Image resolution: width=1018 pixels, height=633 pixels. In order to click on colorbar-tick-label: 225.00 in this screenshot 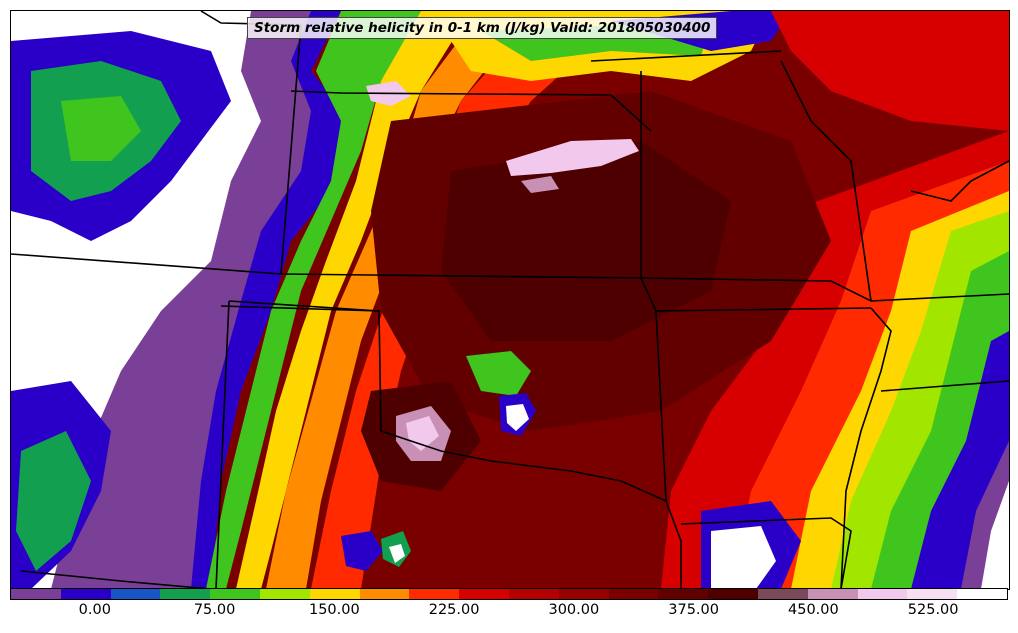, I will do `click(454, 610)`.